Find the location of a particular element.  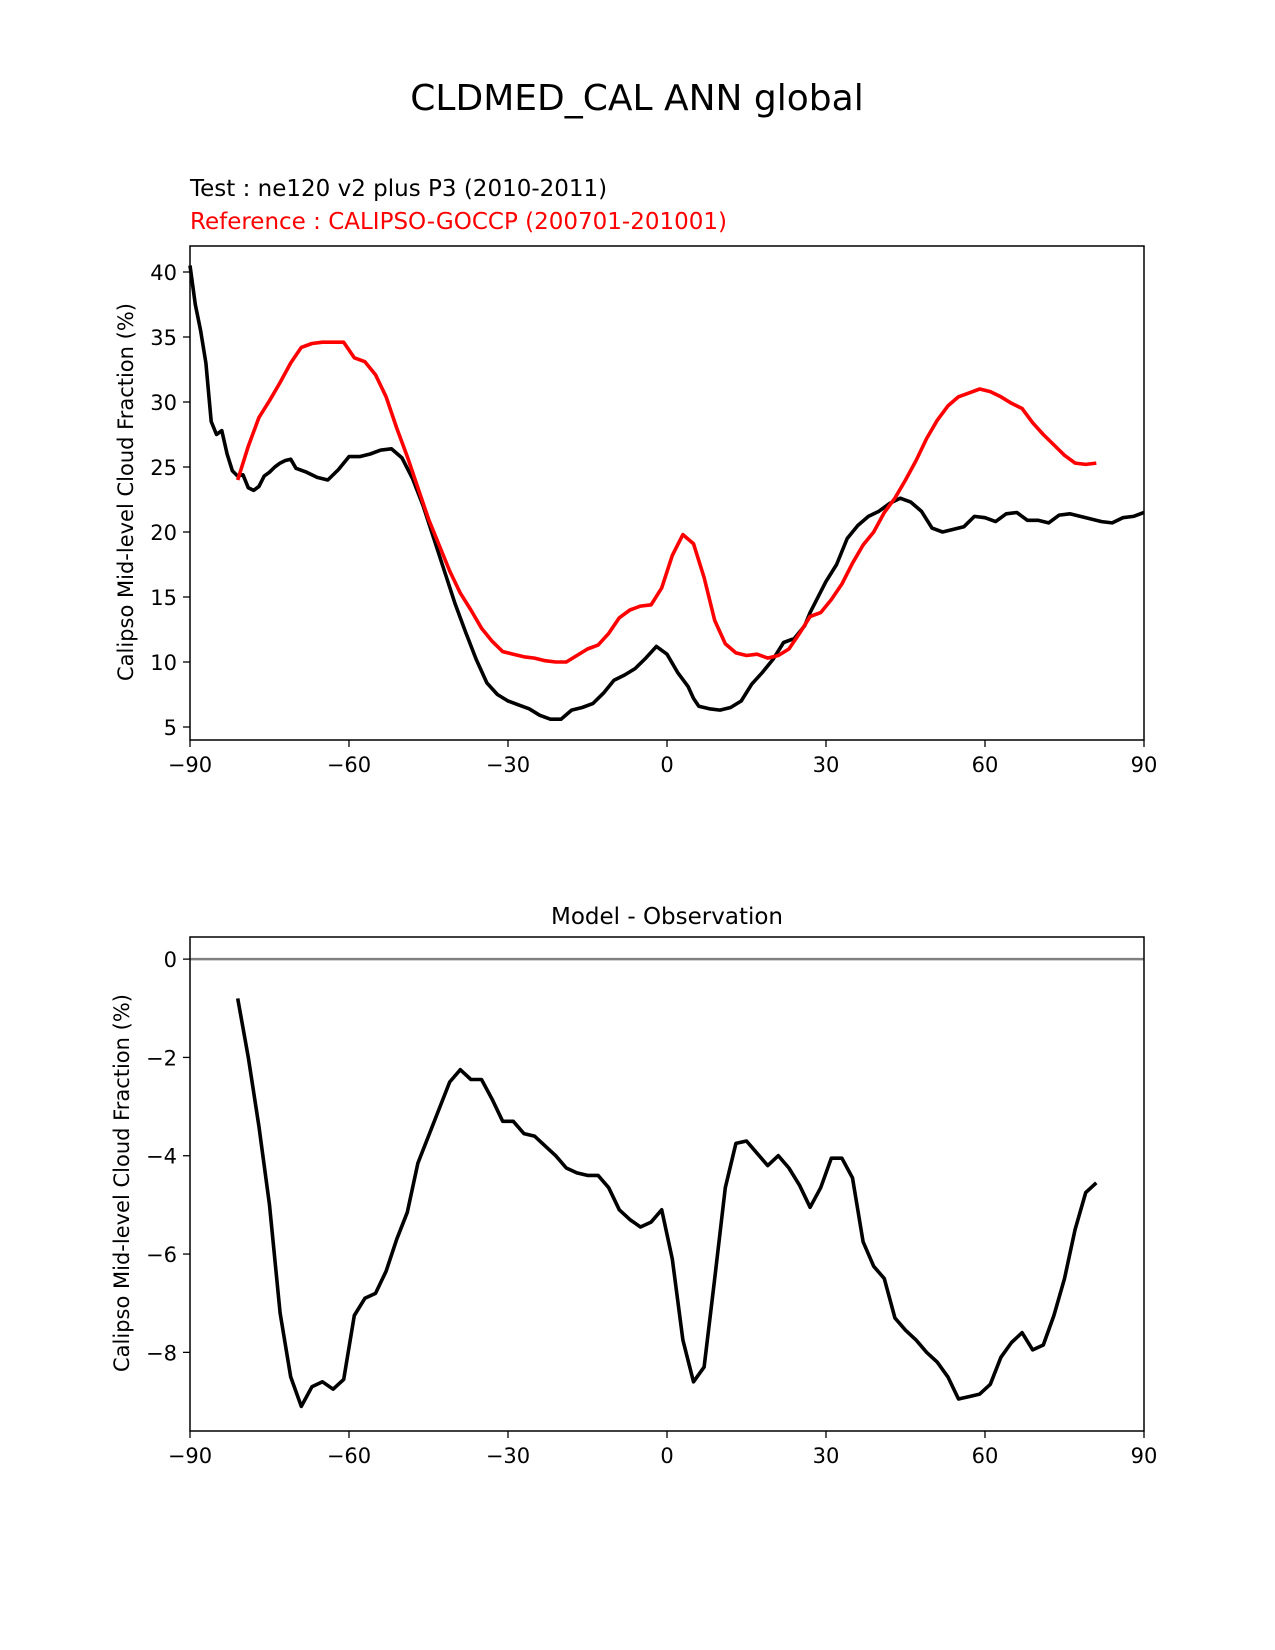

y-tick-label: 20 is located at coordinates (163, 533).